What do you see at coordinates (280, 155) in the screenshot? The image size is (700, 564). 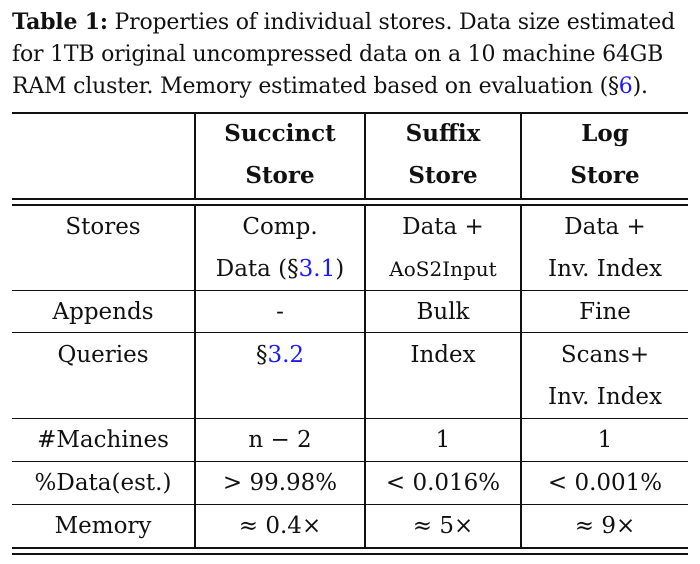 I see `header-succinct: Succinct Store` at bounding box center [280, 155].